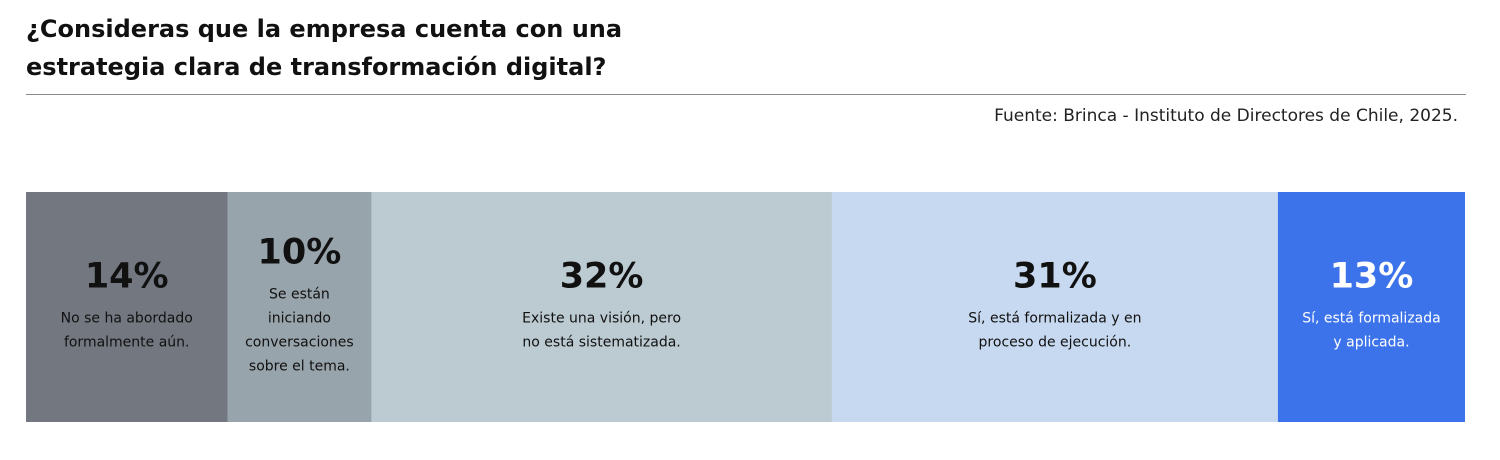  I want to click on segment-3-description-line: no está sistematizada., so click(601, 343).